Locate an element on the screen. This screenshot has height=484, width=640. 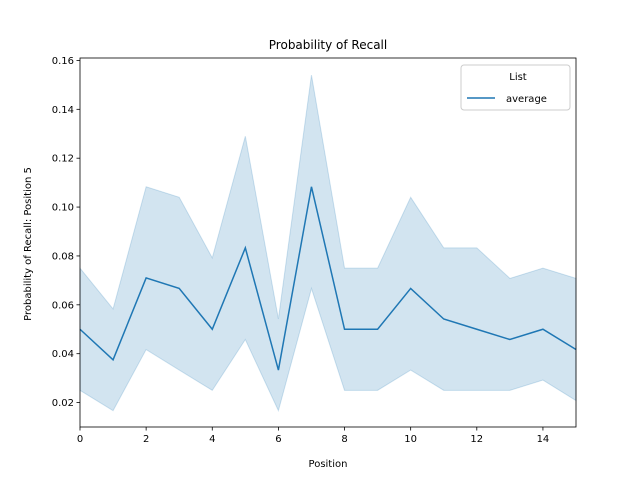
legend-title: List is located at coordinates (518, 77).